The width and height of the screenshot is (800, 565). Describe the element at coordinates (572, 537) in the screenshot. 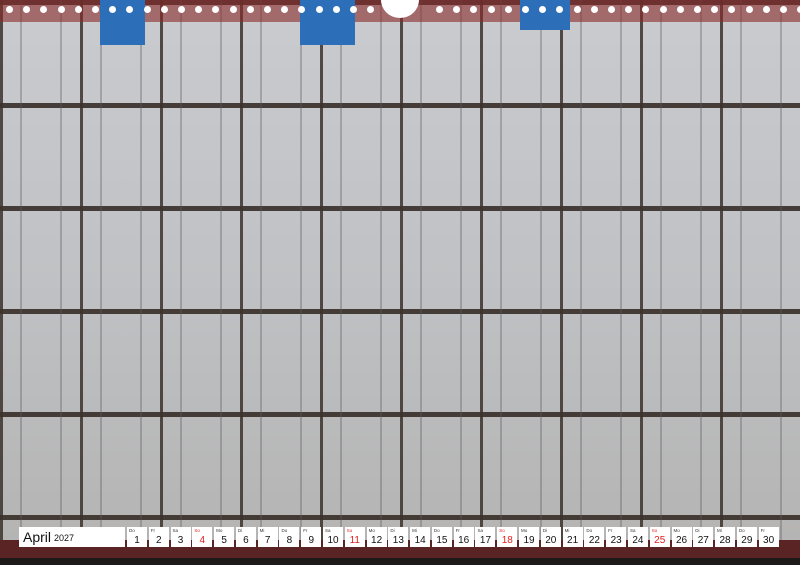

I see `day-cell: Mi 21` at that location.